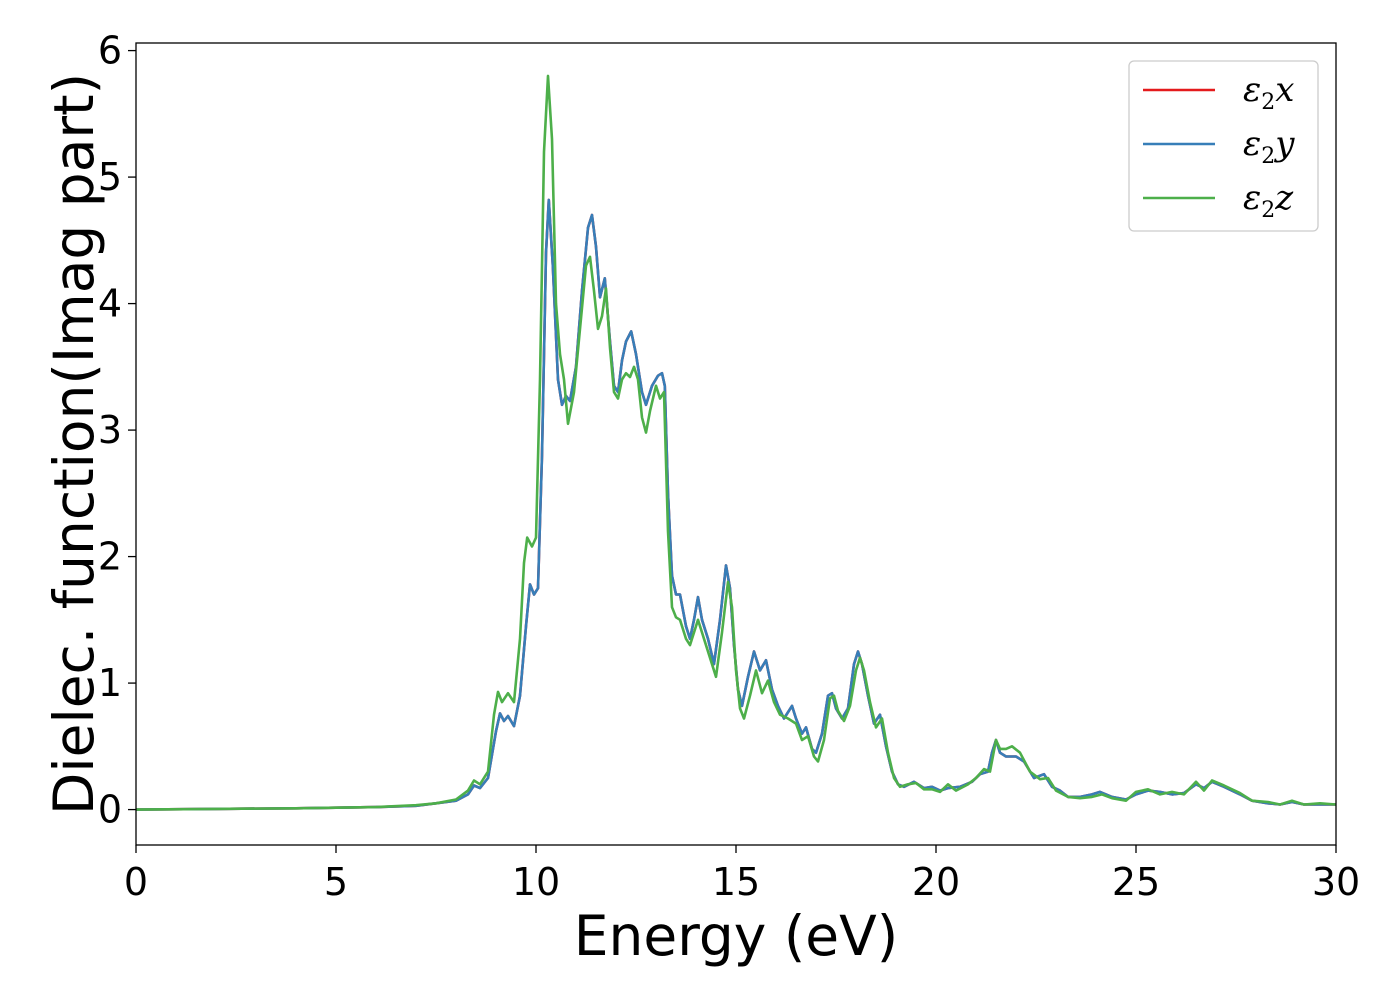 The image size is (1400, 1000). What do you see at coordinates (136, 882) in the screenshot?
I see `x-tick-label: 0` at bounding box center [136, 882].